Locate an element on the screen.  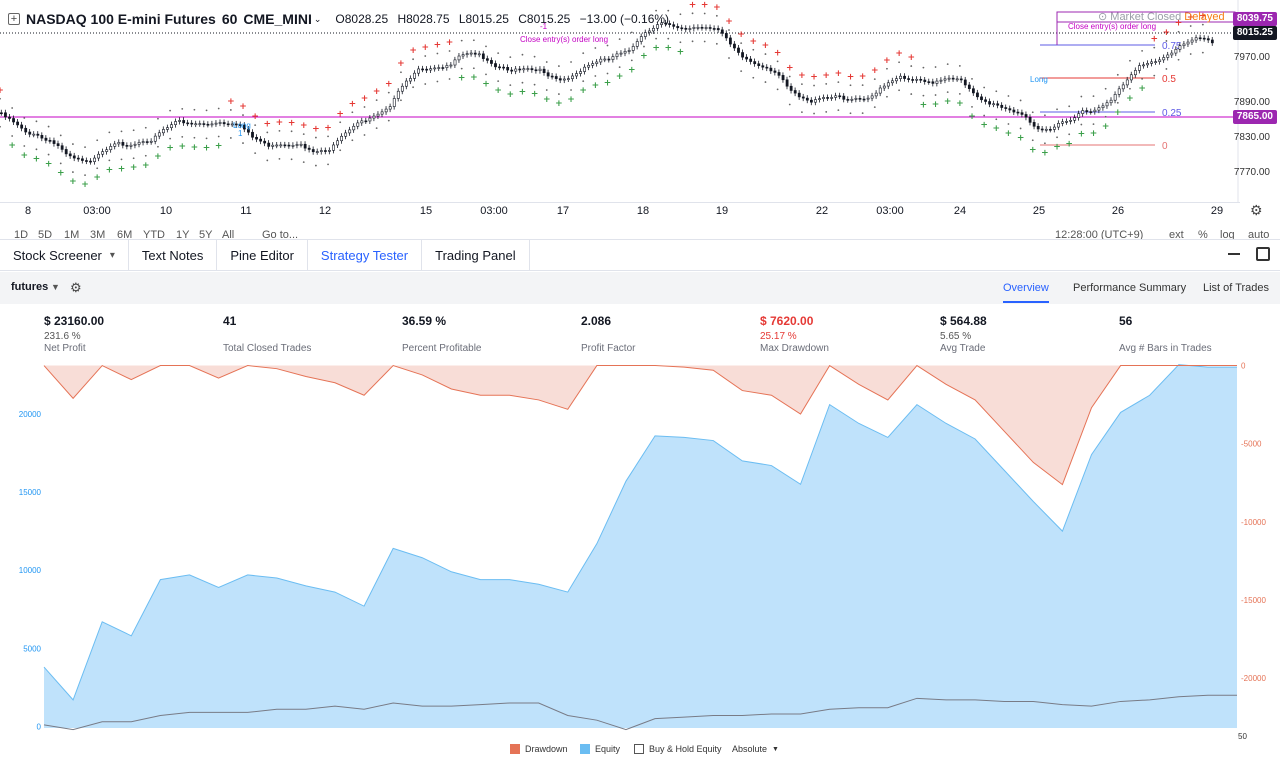
maximize-panel-icon is located at coordinates (1263, 254).